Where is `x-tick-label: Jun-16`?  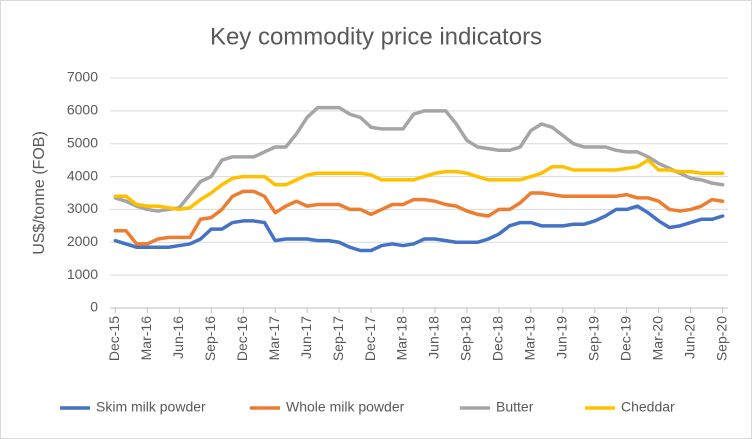 x-tick-label: Jun-16 is located at coordinates (178, 337).